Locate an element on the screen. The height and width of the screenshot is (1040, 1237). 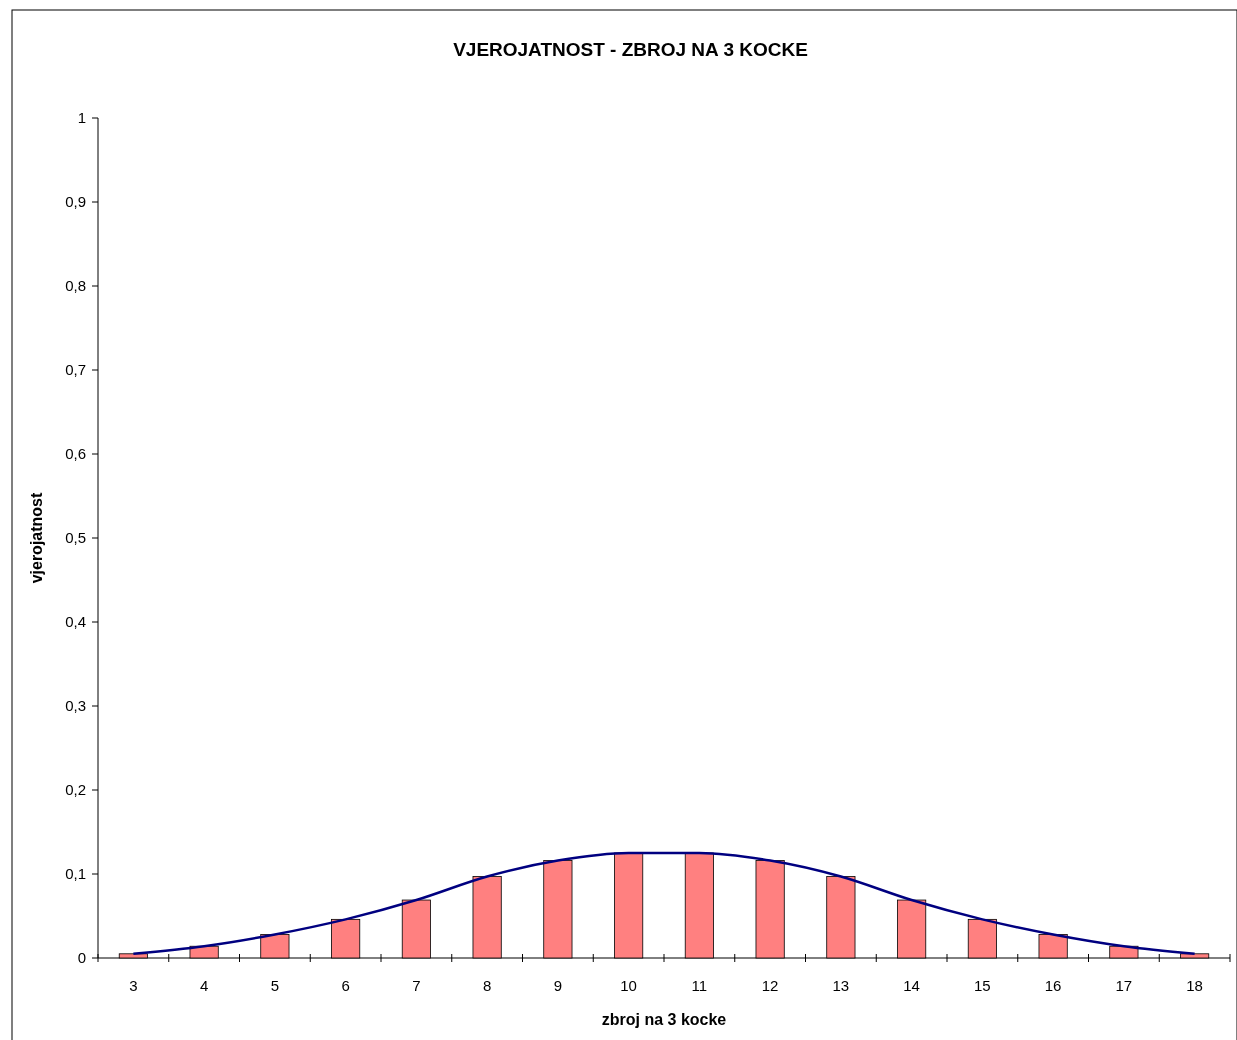
x-tick-label: 14 is located at coordinates (911, 985).